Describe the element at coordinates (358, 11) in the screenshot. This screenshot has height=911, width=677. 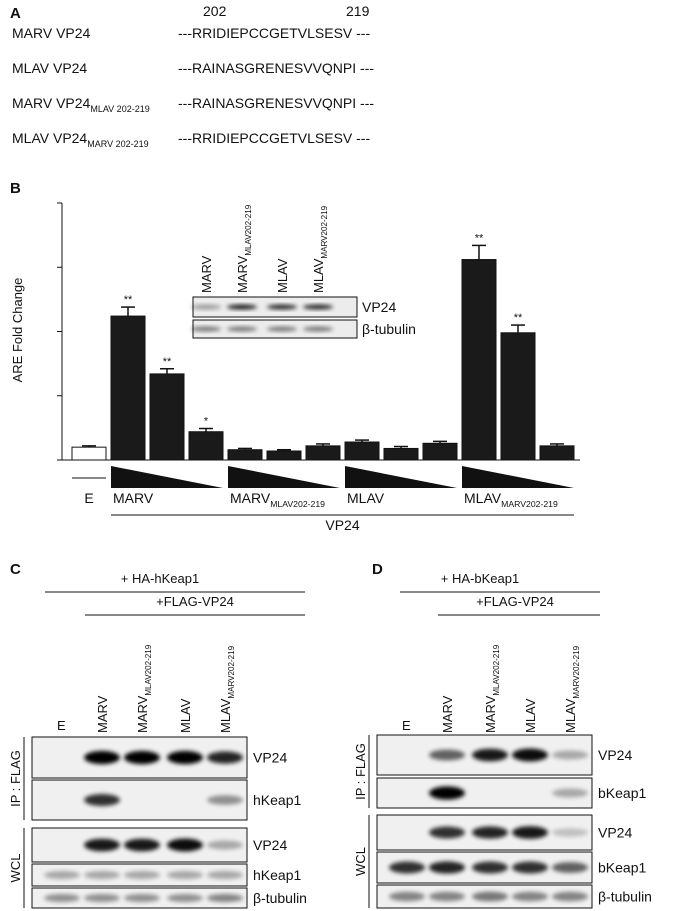
I see `position: 219` at that location.